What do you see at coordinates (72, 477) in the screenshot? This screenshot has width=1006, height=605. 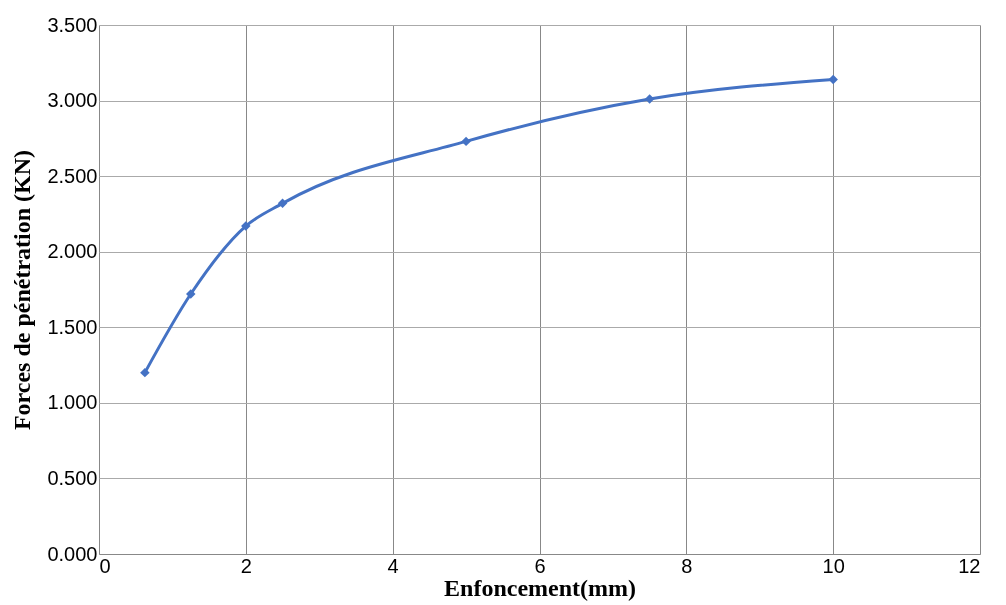 I see `y-tick-label: 0.500` at bounding box center [72, 477].